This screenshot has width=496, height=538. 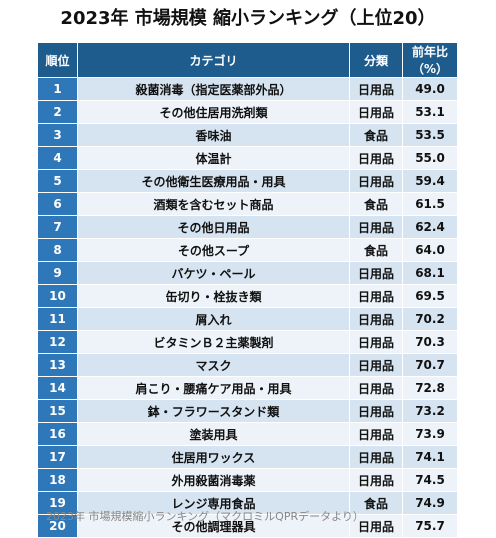 What do you see at coordinates (213, 181) in the screenshot?
I see `category-cell: その他衛生医療用品・用具` at bounding box center [213, 181].